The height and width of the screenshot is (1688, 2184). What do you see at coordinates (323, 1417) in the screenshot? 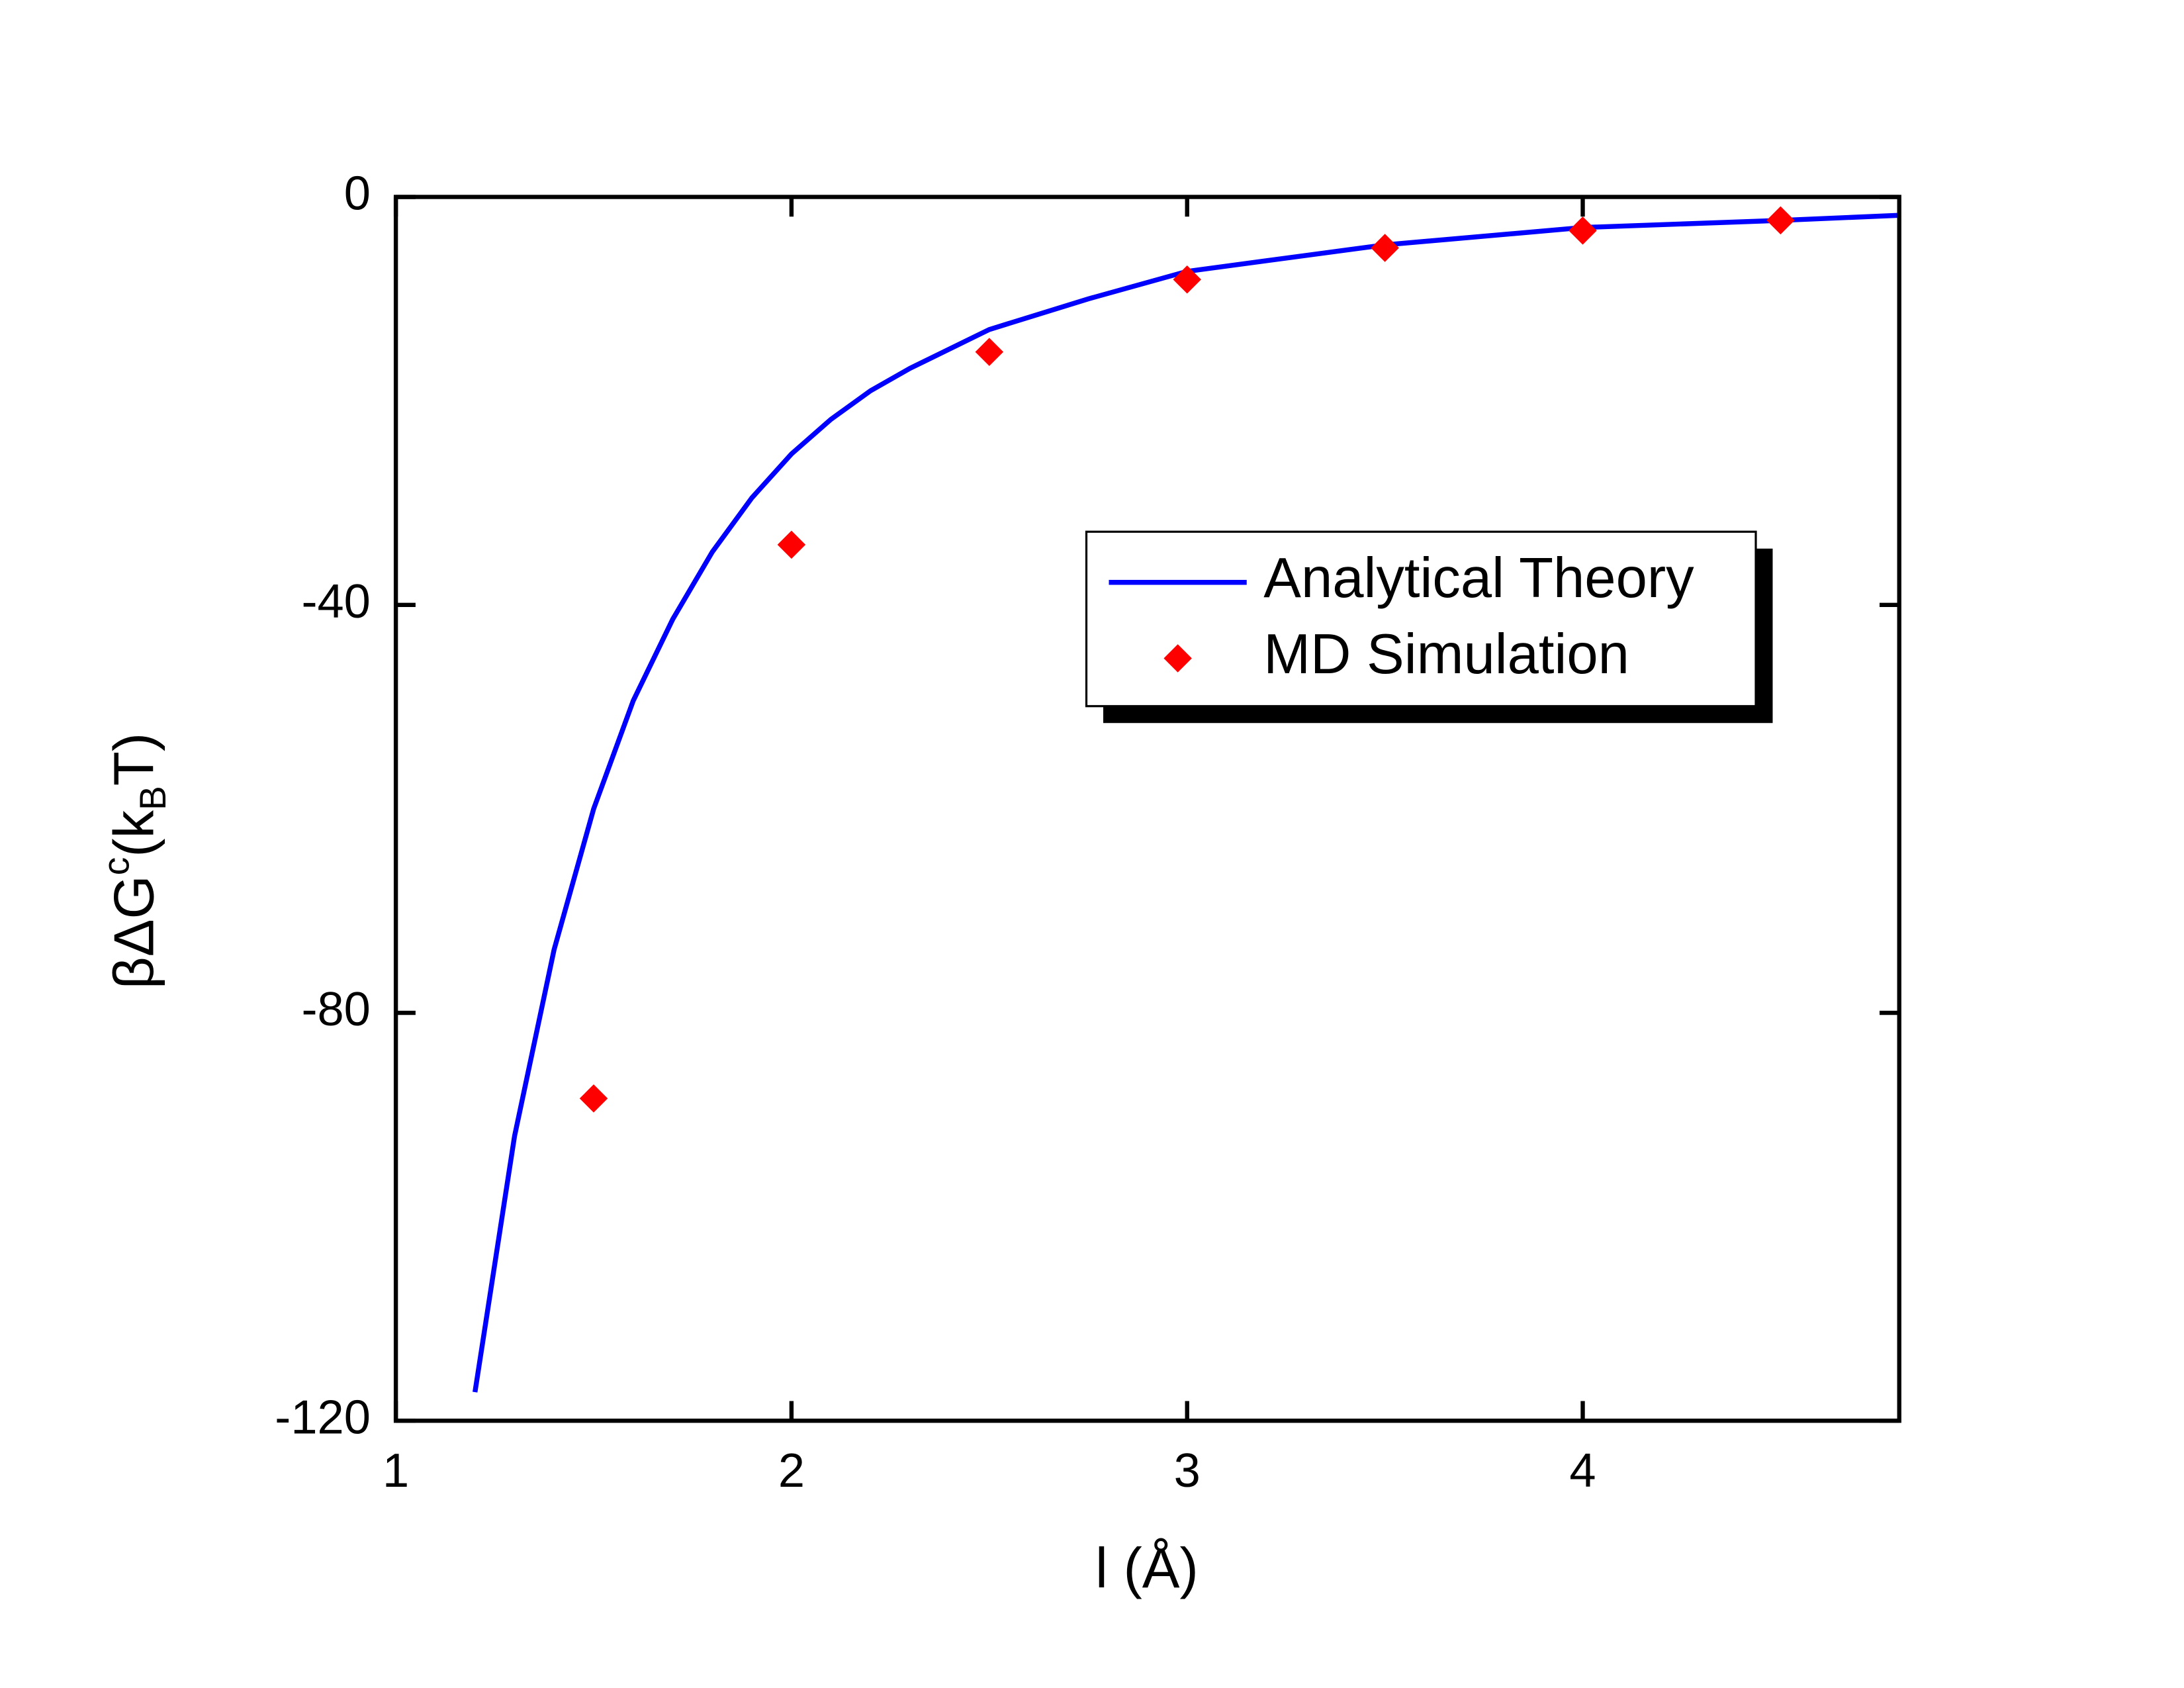
I see `y-tick-label: -120` at bounding box center [323, 1417].